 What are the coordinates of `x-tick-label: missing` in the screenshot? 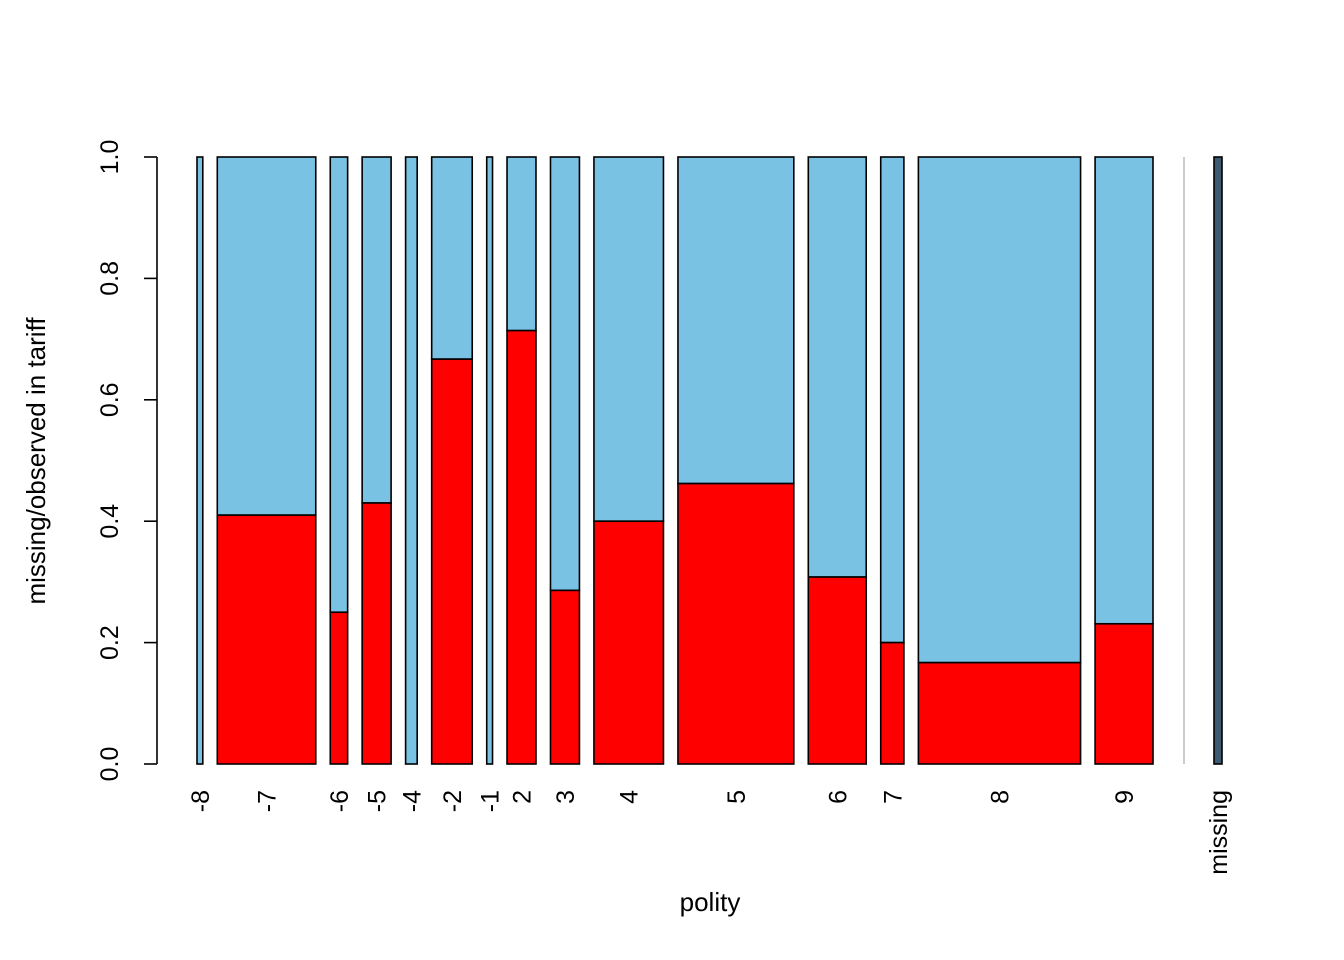 It's located at (1219, 832).